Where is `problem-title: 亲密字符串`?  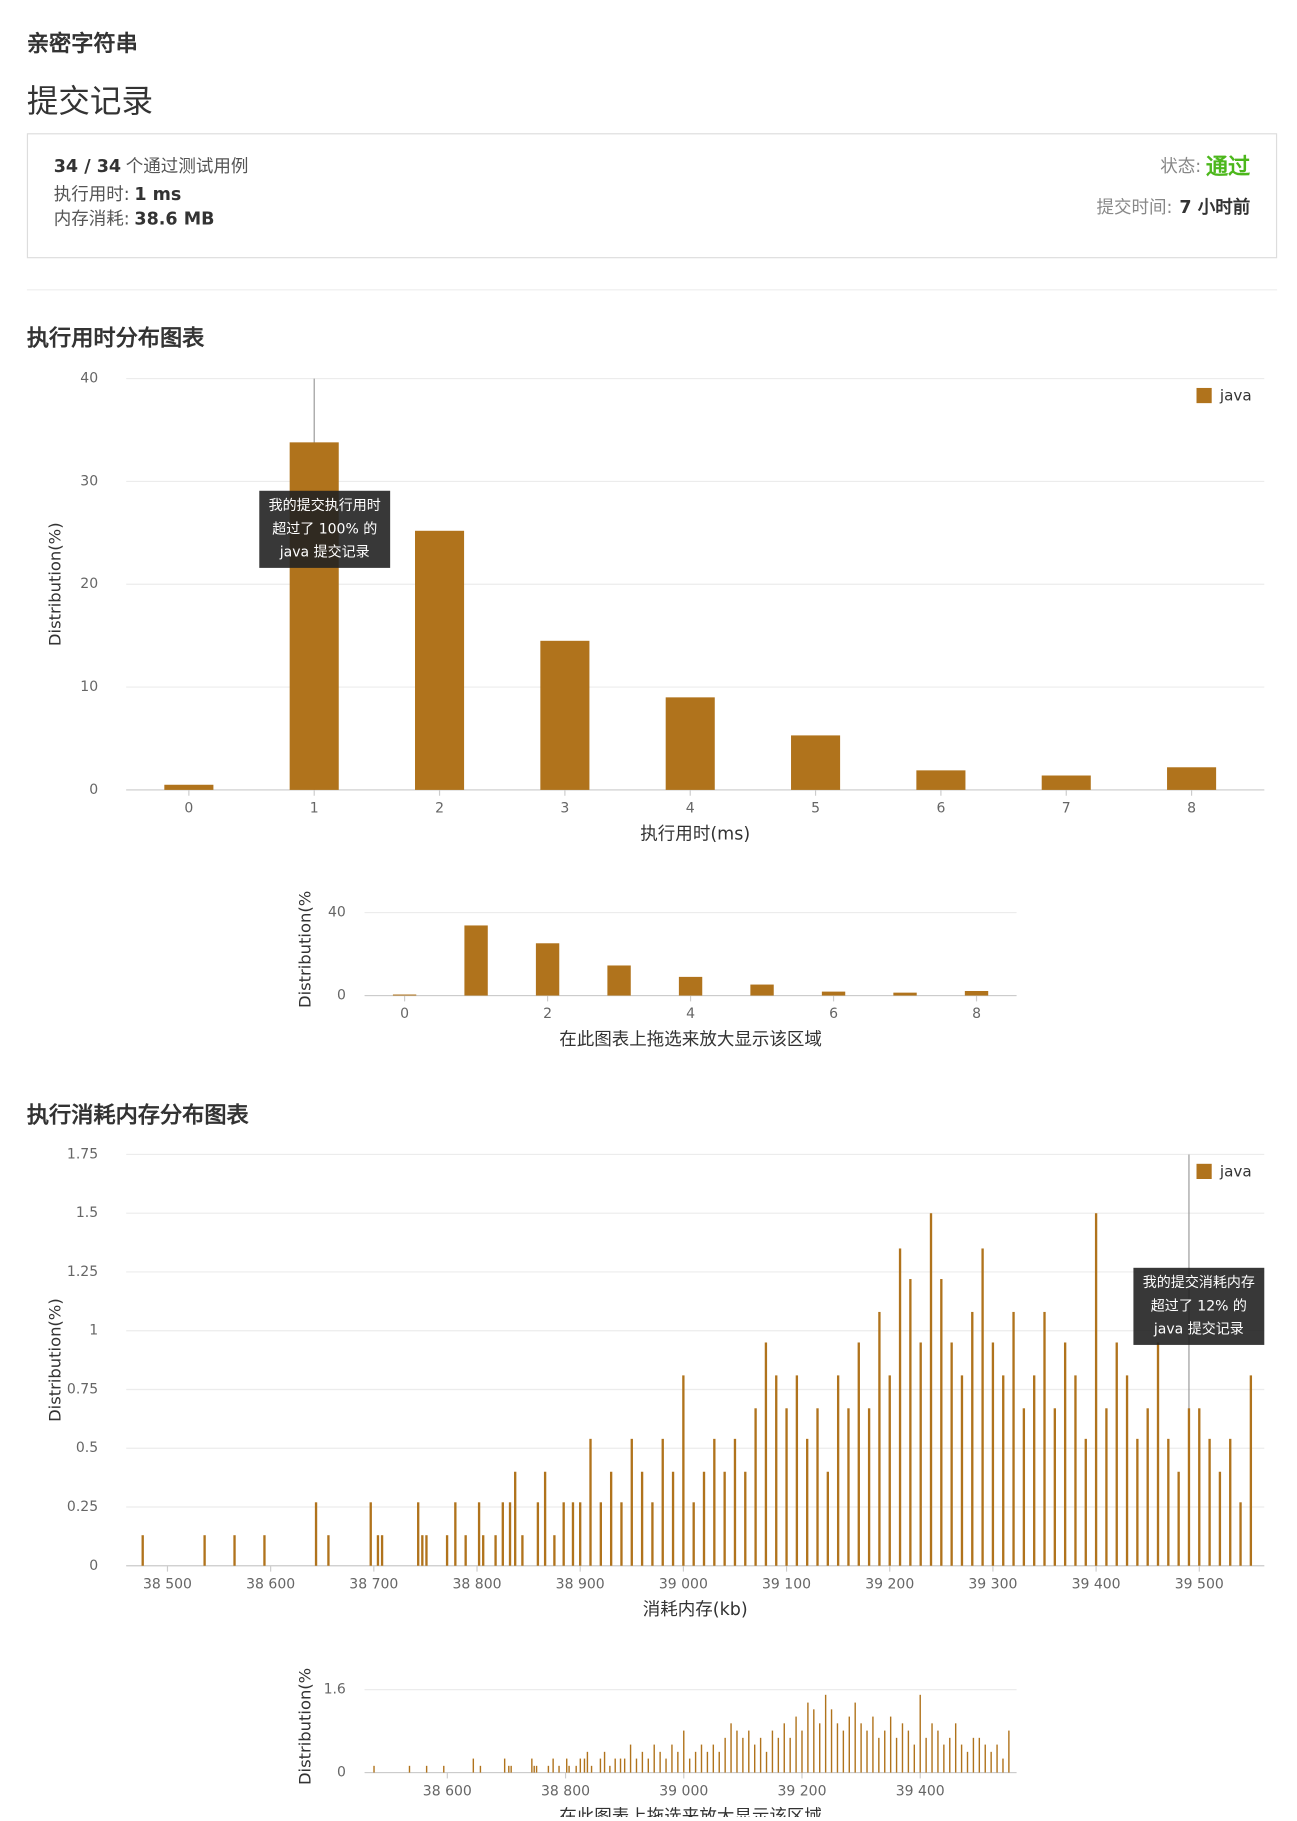 problem-title: 亲密字符串 is located at coordinates (82, 43).